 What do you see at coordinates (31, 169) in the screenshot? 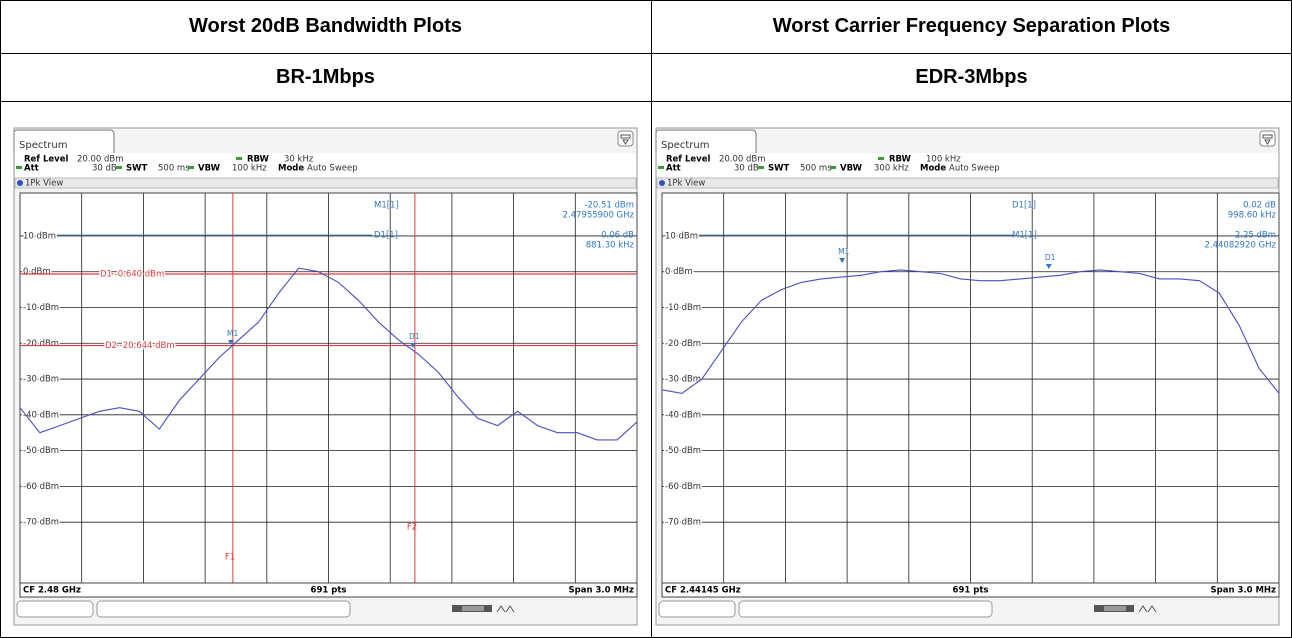
I see `info-text: Att` at bounding box center [31, 169].